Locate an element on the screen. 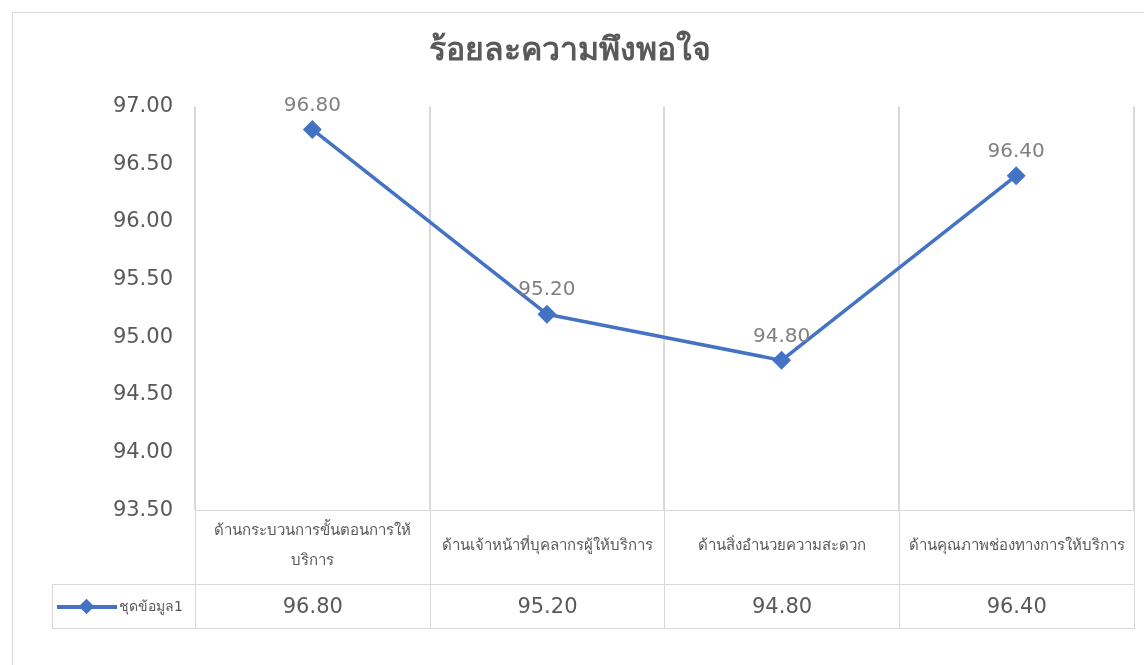 The height and width of the screenshot is (665, 1144). x-tick-label: ด้านคุณภาพช่องทางการให้บริการ is located at coordinates (1016, 545).